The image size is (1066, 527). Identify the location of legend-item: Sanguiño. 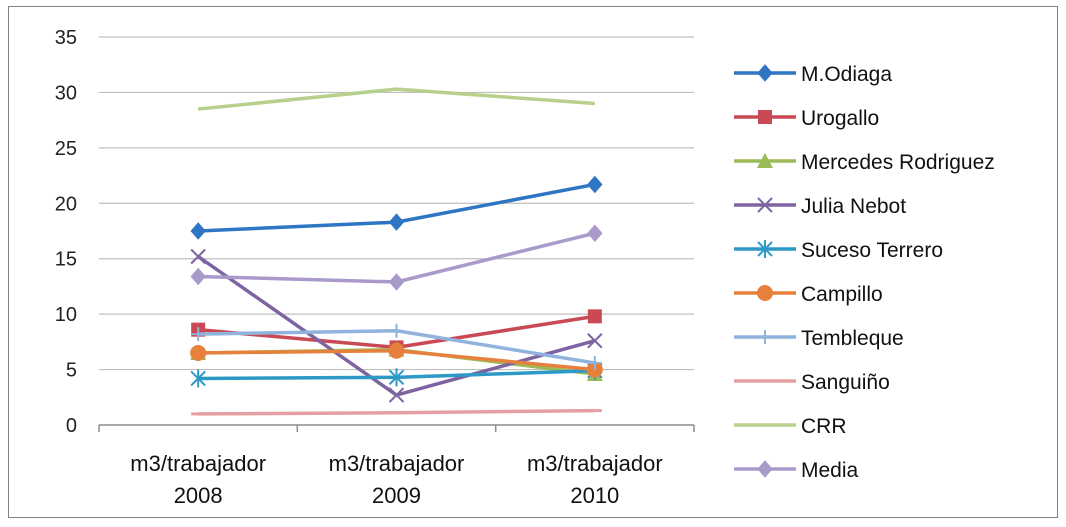
(812, 382).